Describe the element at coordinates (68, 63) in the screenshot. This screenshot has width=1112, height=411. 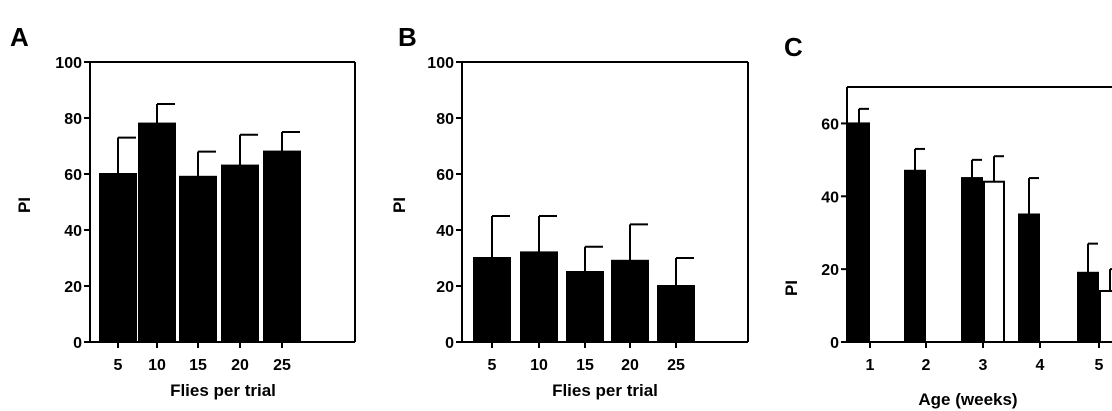
I see `panel-a-ytick-label-5: 100` at that location.